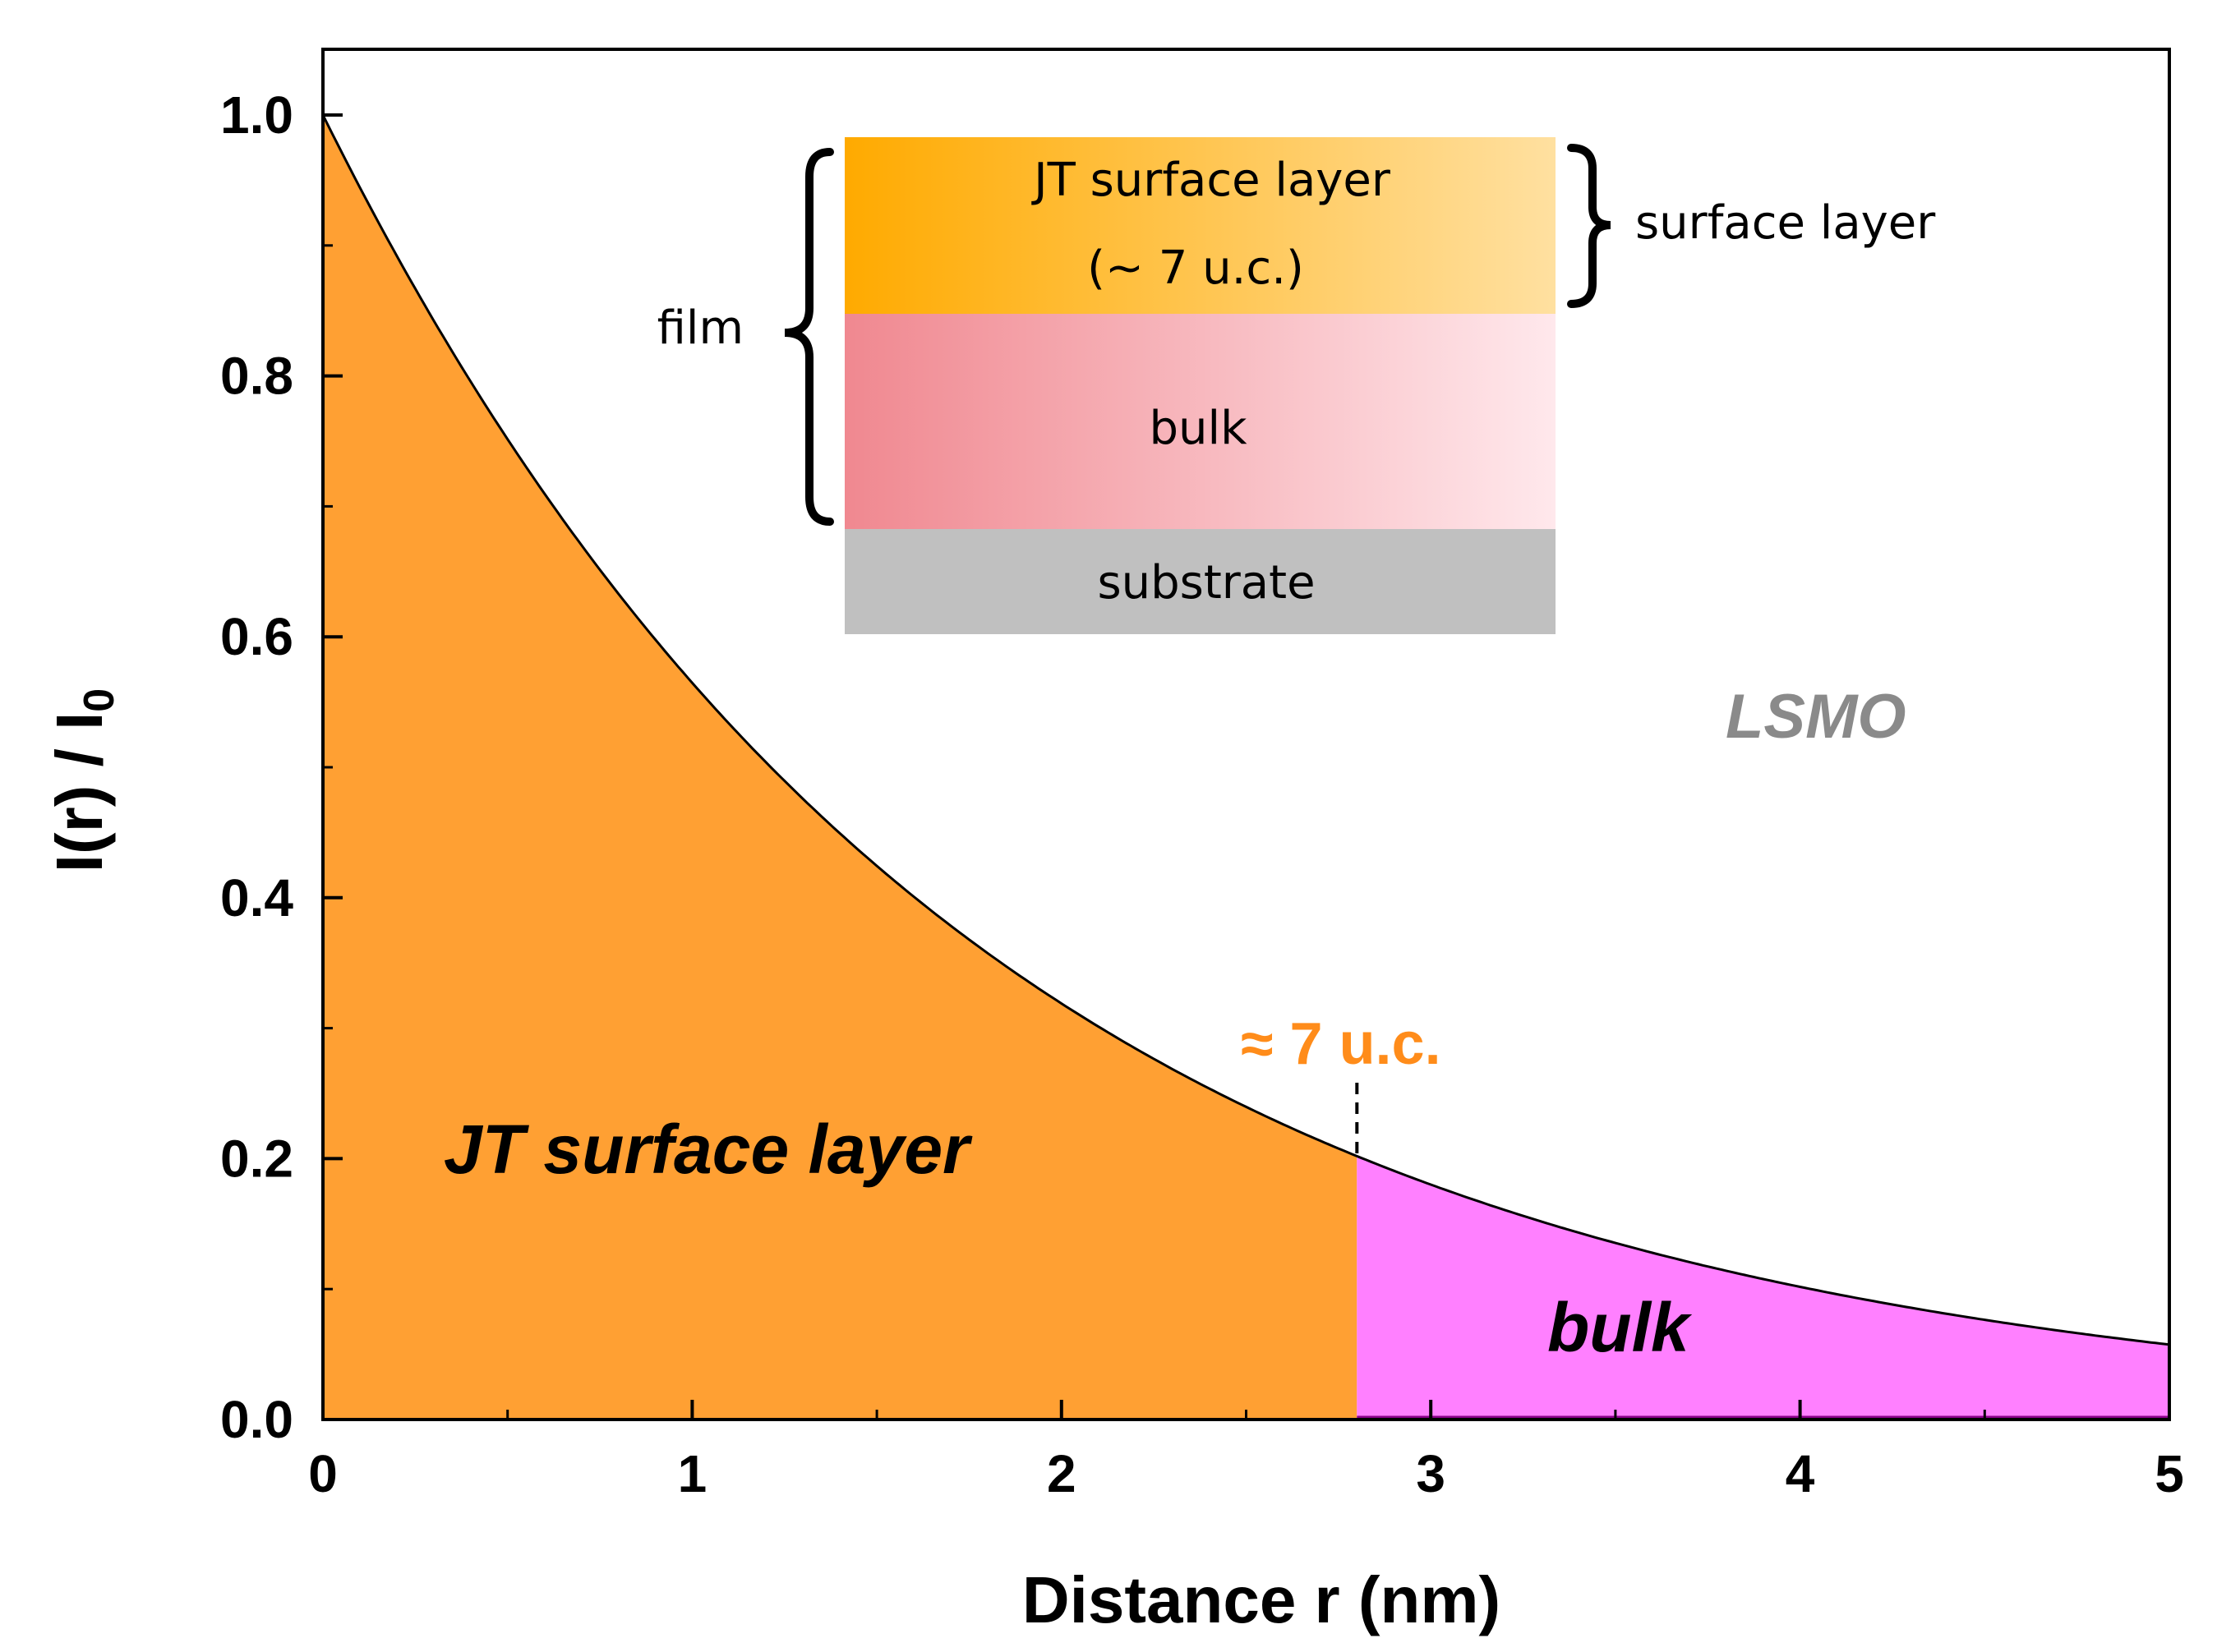  I want to click on inset-bulk-label: bulk, so click(1198, 429).